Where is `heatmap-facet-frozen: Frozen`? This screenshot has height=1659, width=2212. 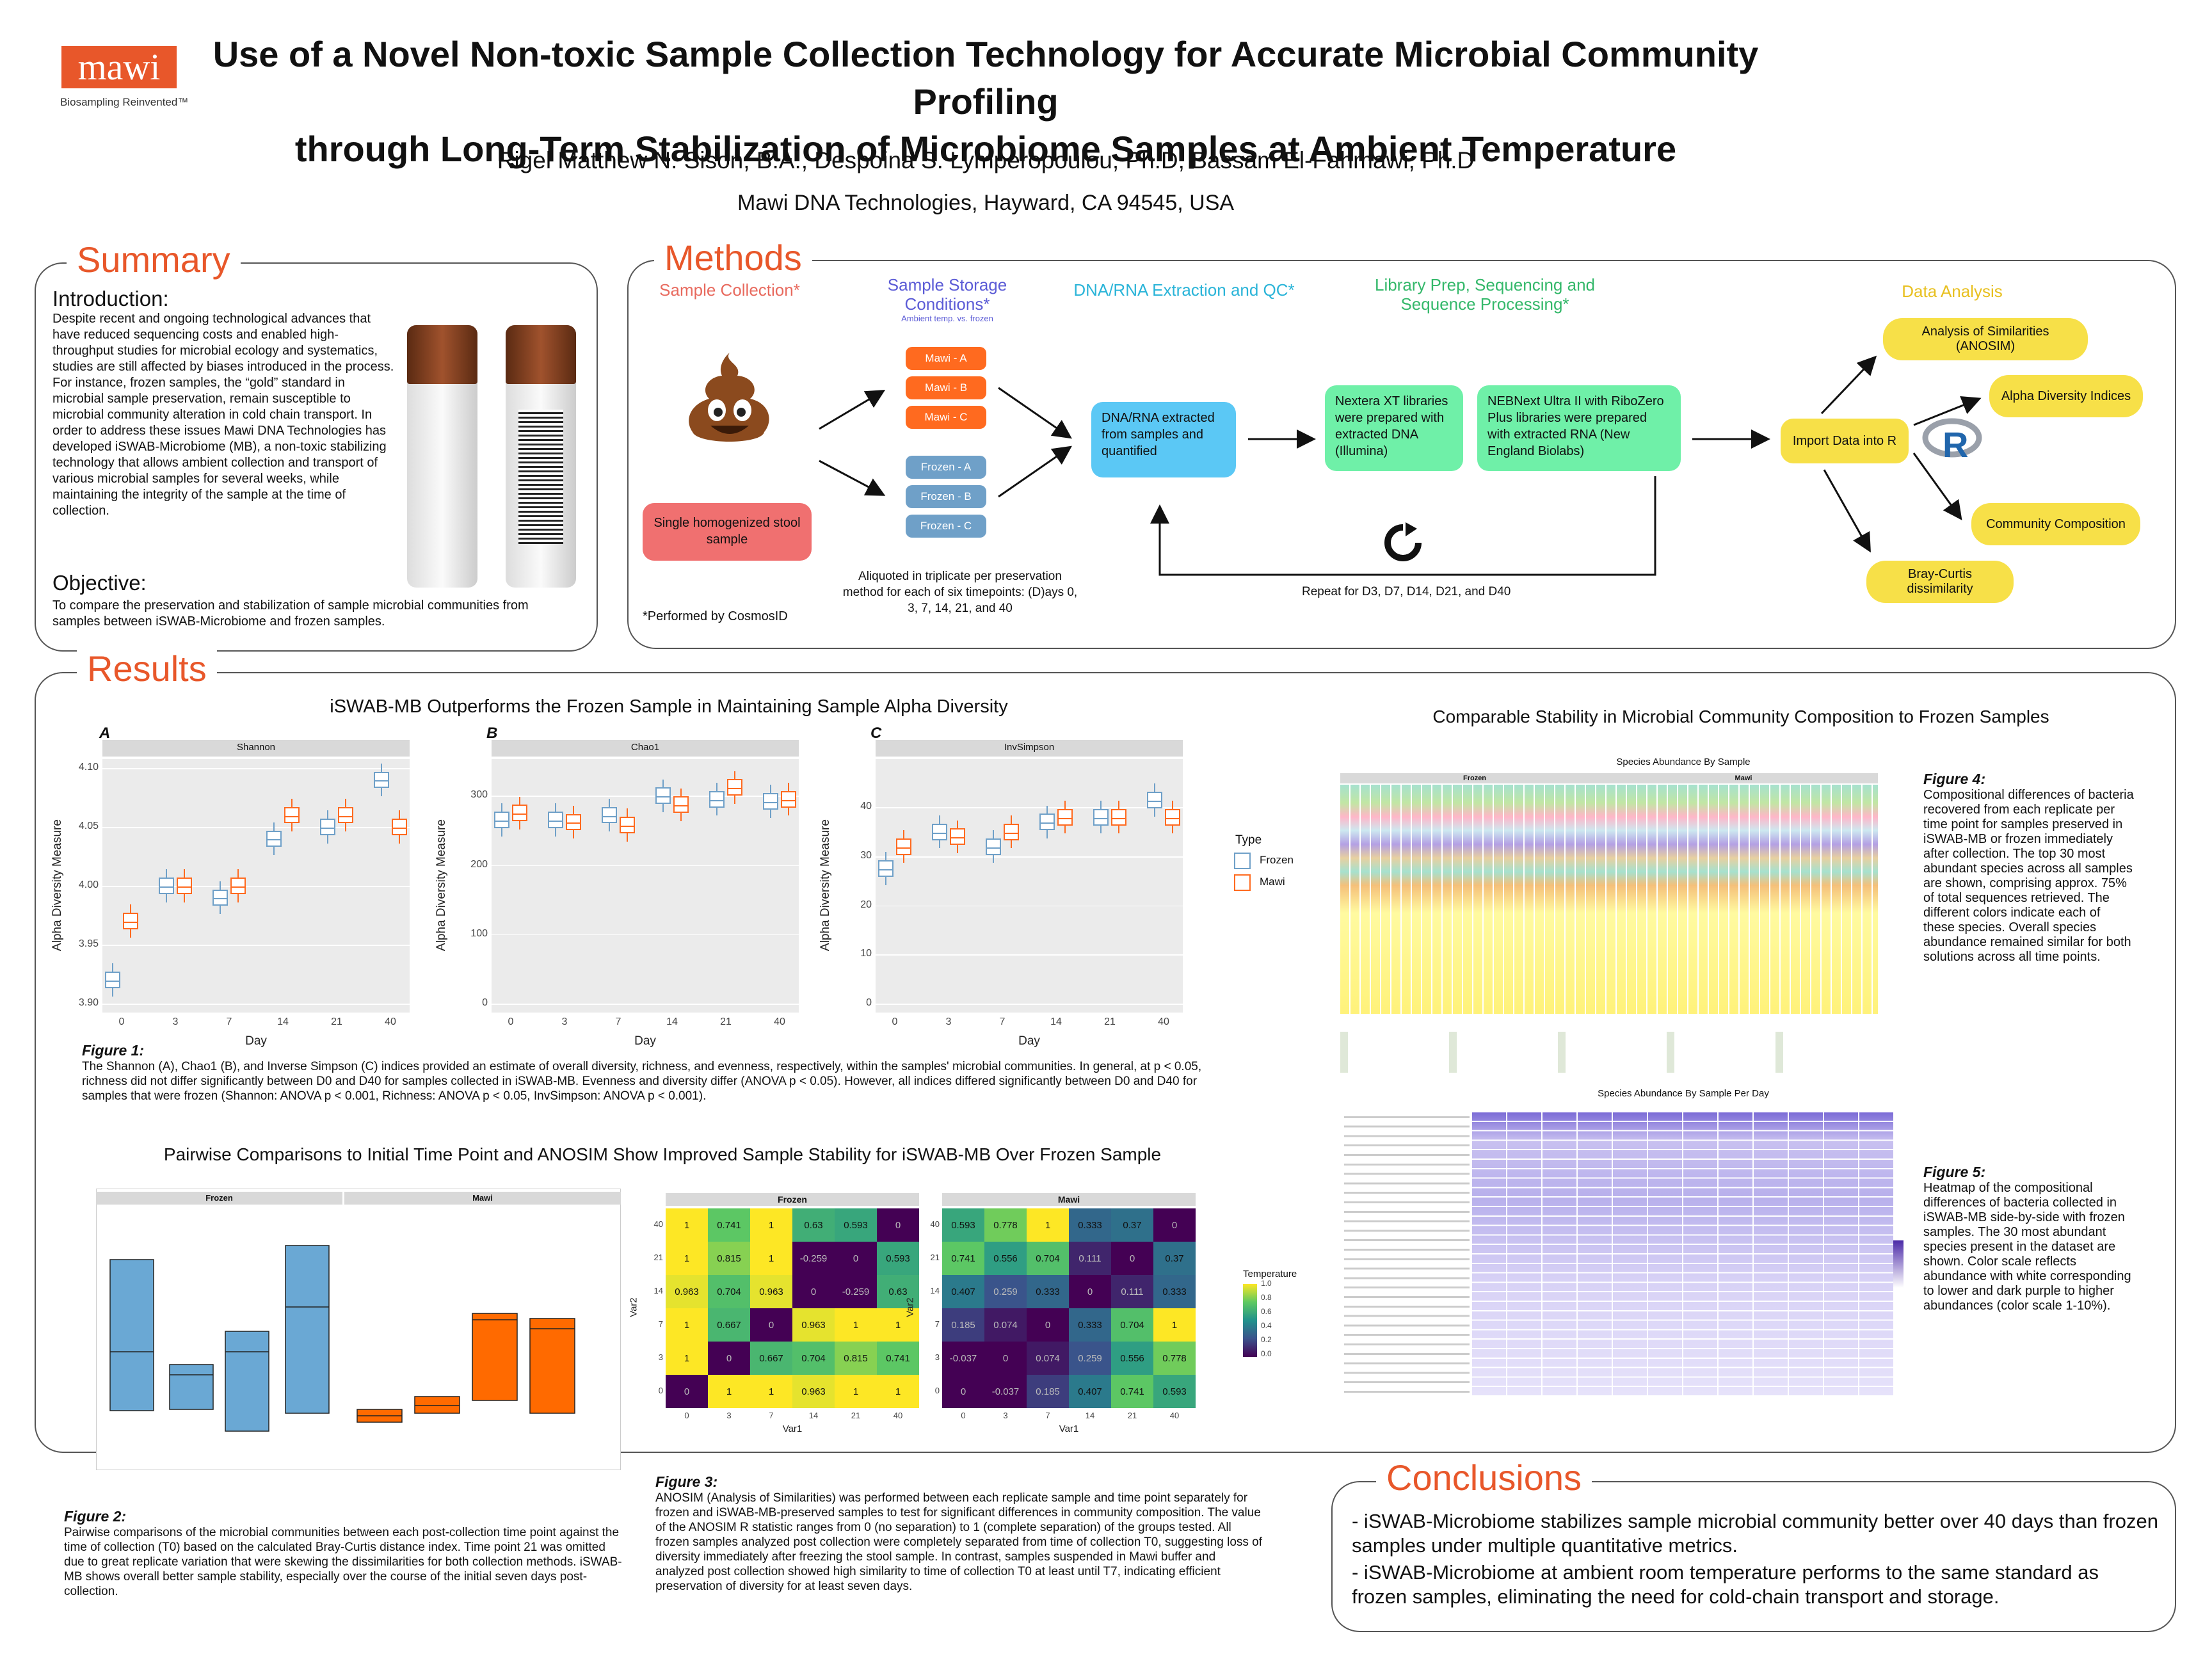 heatmap-facet-frozen: Frozen is located at coordinates (792, 1199).